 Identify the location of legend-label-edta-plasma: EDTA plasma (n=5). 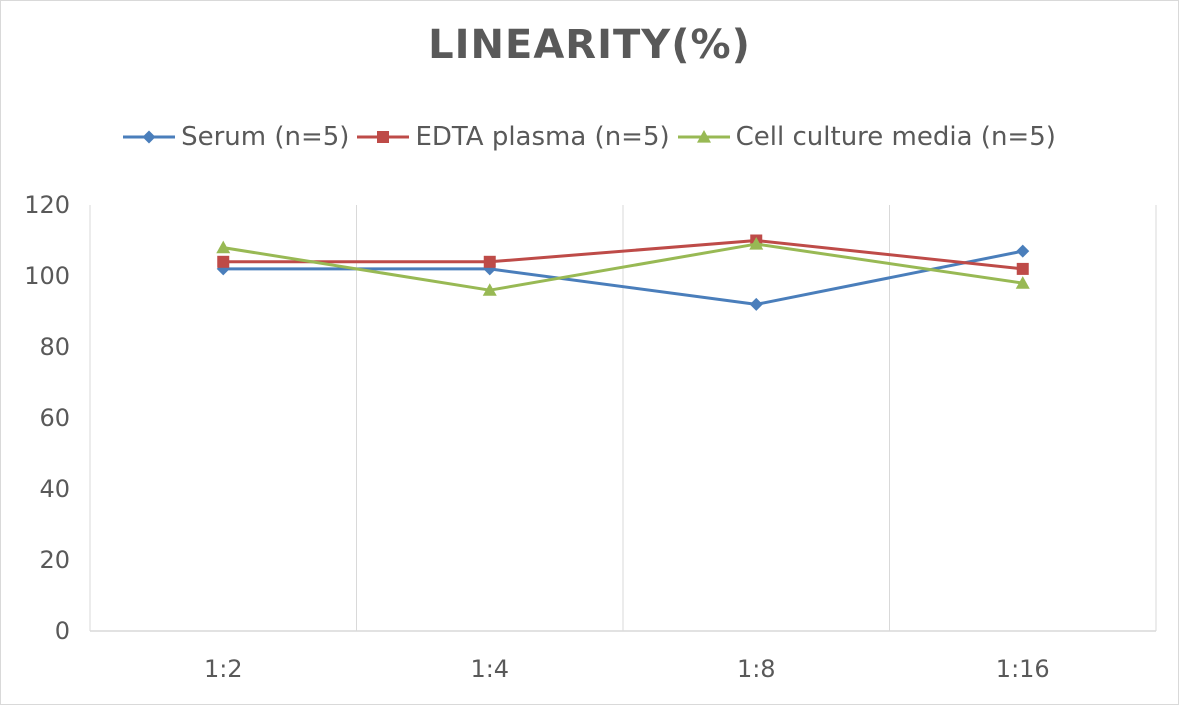
(542, 137).